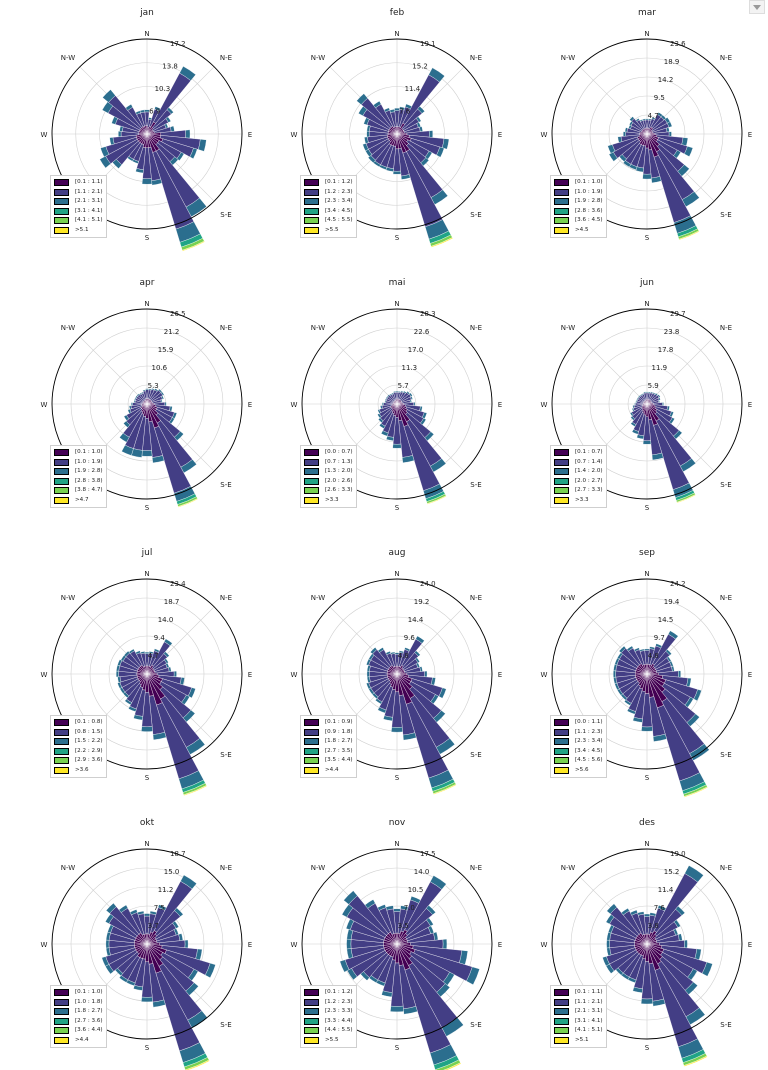 This screenshot has width=768, height=1070. What do you see at coordinates (578, 771) in the screenshot?
I see `legend-item: >5.6` at bounding box center [578, 771].